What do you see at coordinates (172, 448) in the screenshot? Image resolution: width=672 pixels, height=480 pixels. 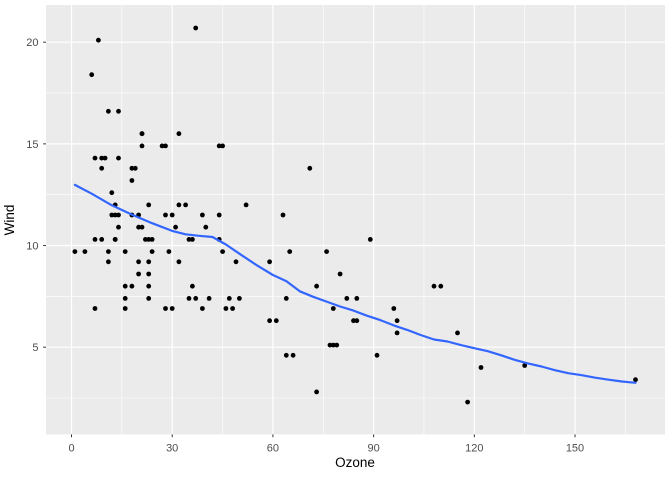 I see `x-tick-label: 30` at bounding box center [172, 448].